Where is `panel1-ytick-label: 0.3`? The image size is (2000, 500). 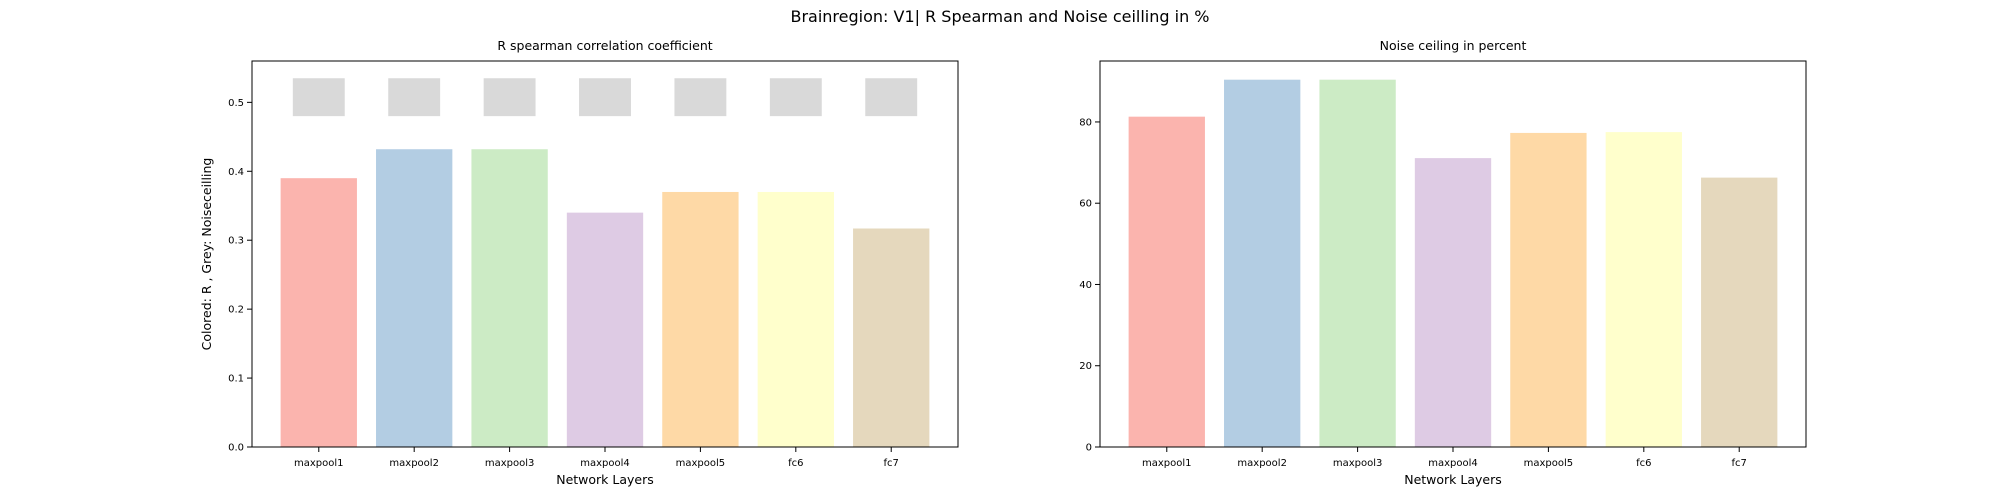 panel1-ytick-label: 0.3 is located at coordinates (236, 241).